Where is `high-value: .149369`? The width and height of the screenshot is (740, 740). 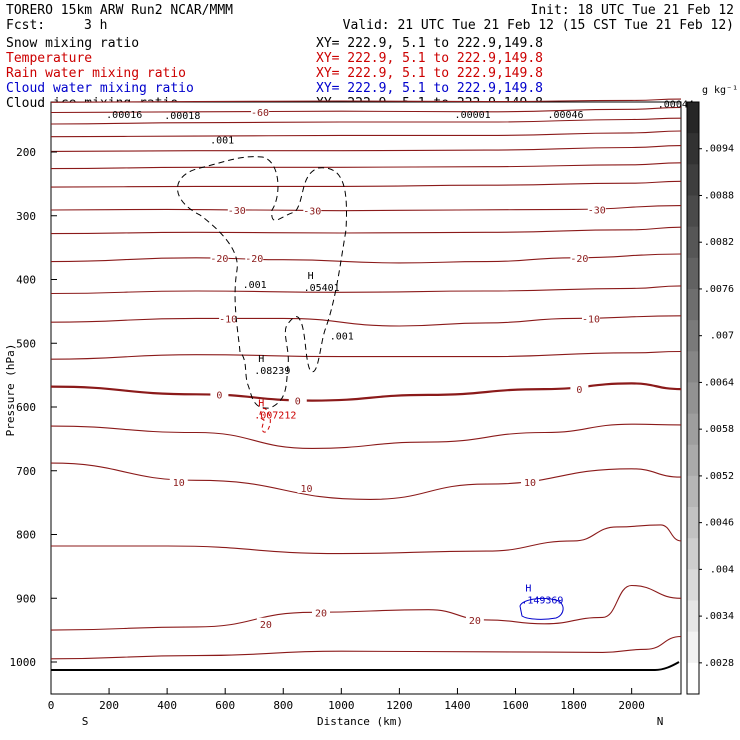 high-value: .149369 is located at coordinates (542, 600).